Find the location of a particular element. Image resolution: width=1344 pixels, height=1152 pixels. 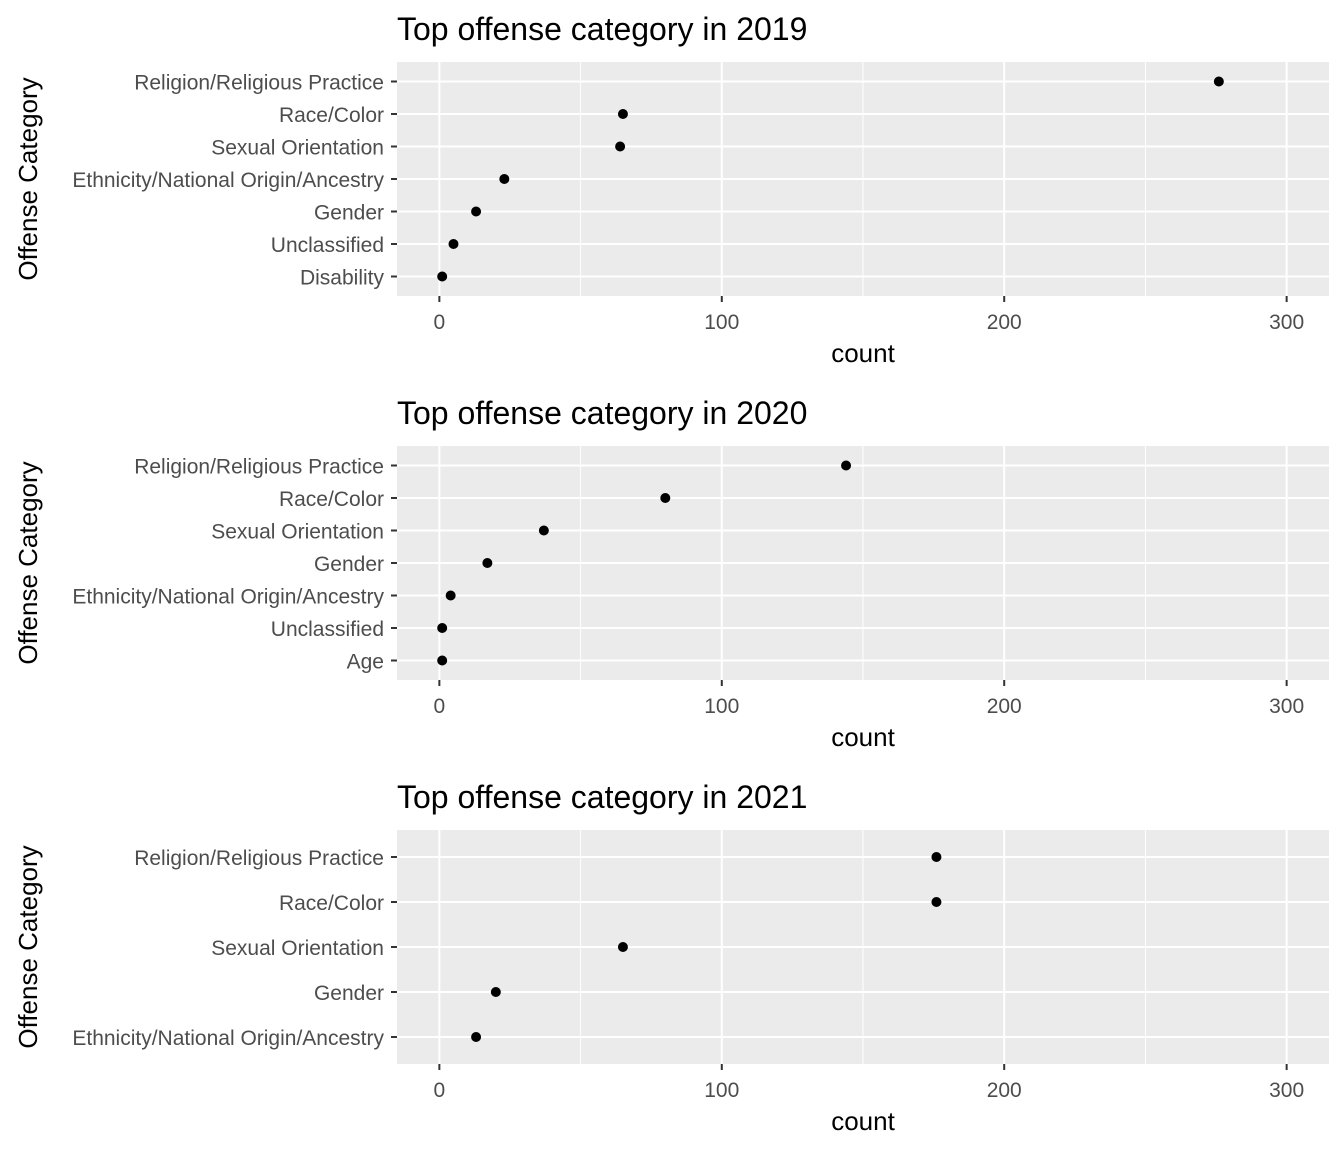

chart-title: Top offense category in 2021 is located at coordinates (602, 797).